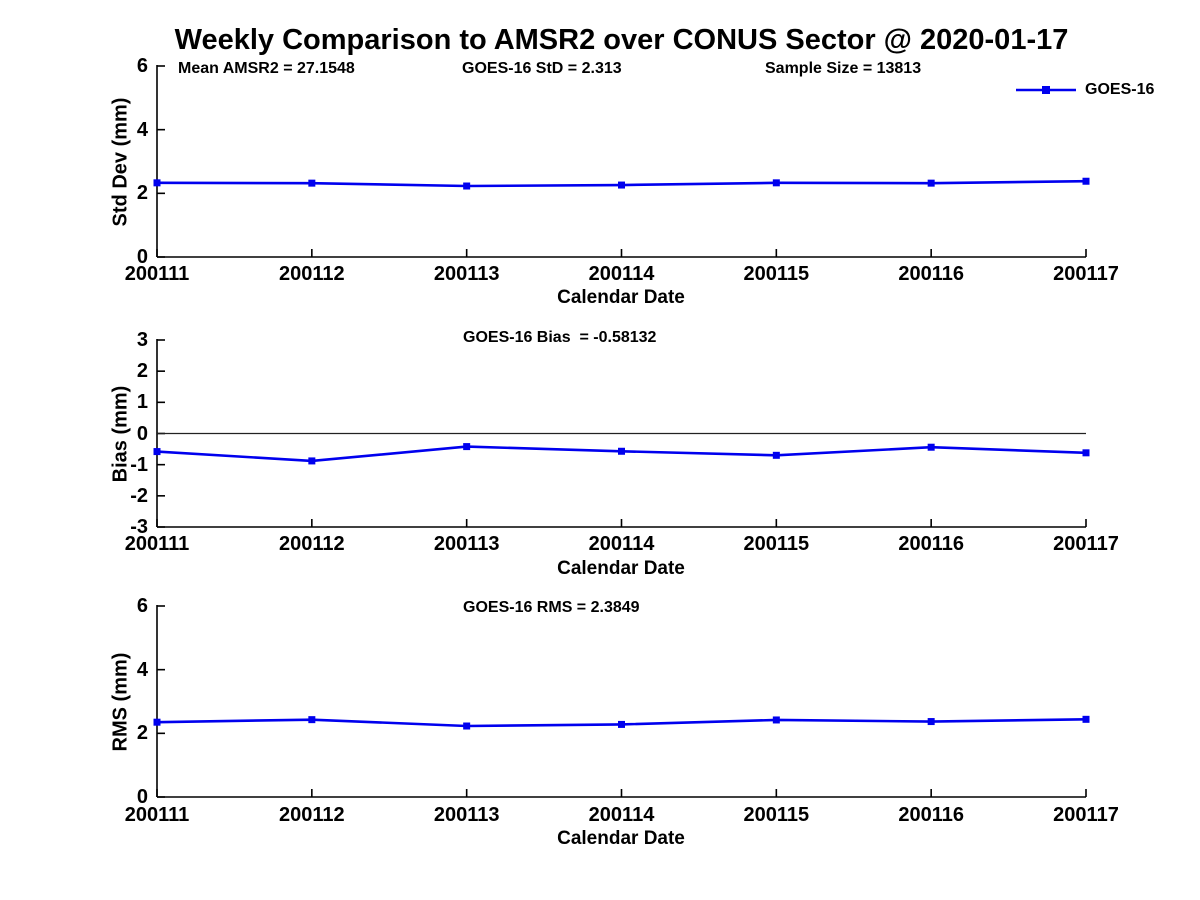 Image resolution: width=1200 pixels, height=900 pixels. Describe the element at coordinates (621, 297) in the screenshot. I see `x-axis-label-stddev: Calendar Date` at that location.